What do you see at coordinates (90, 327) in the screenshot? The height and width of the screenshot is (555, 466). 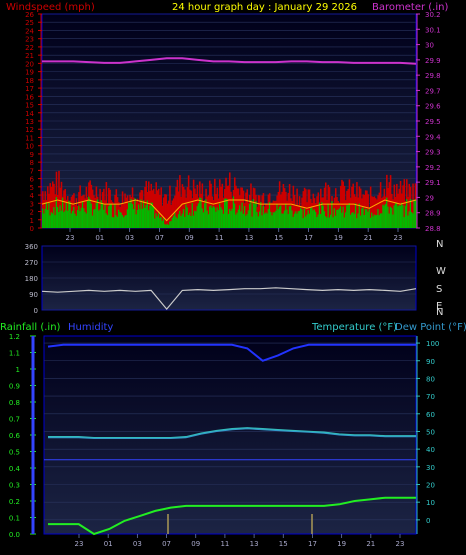 I see `humidity-legend: Humidity` at bounding box center [90, 327].